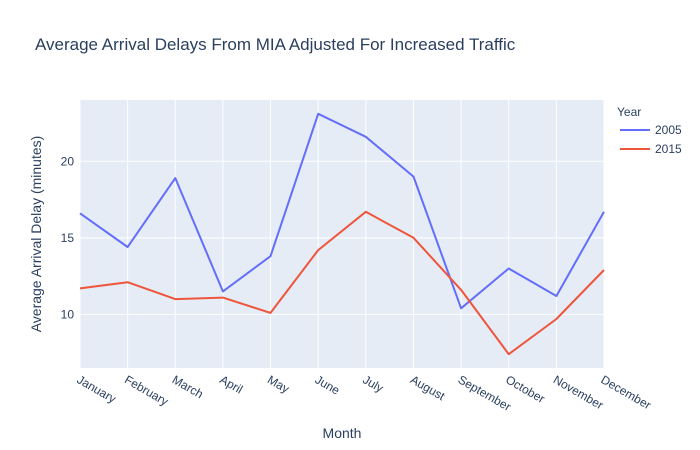 The height and width of the screenshot is (450, 700). I want to click on legend-label: 2015, so click(668, 149).